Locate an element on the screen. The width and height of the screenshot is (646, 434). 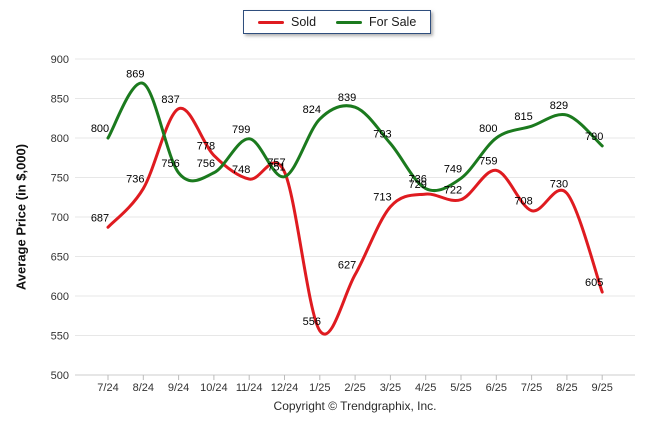
chart-legend: Sold For Sale is located at coordinates (337, 22).